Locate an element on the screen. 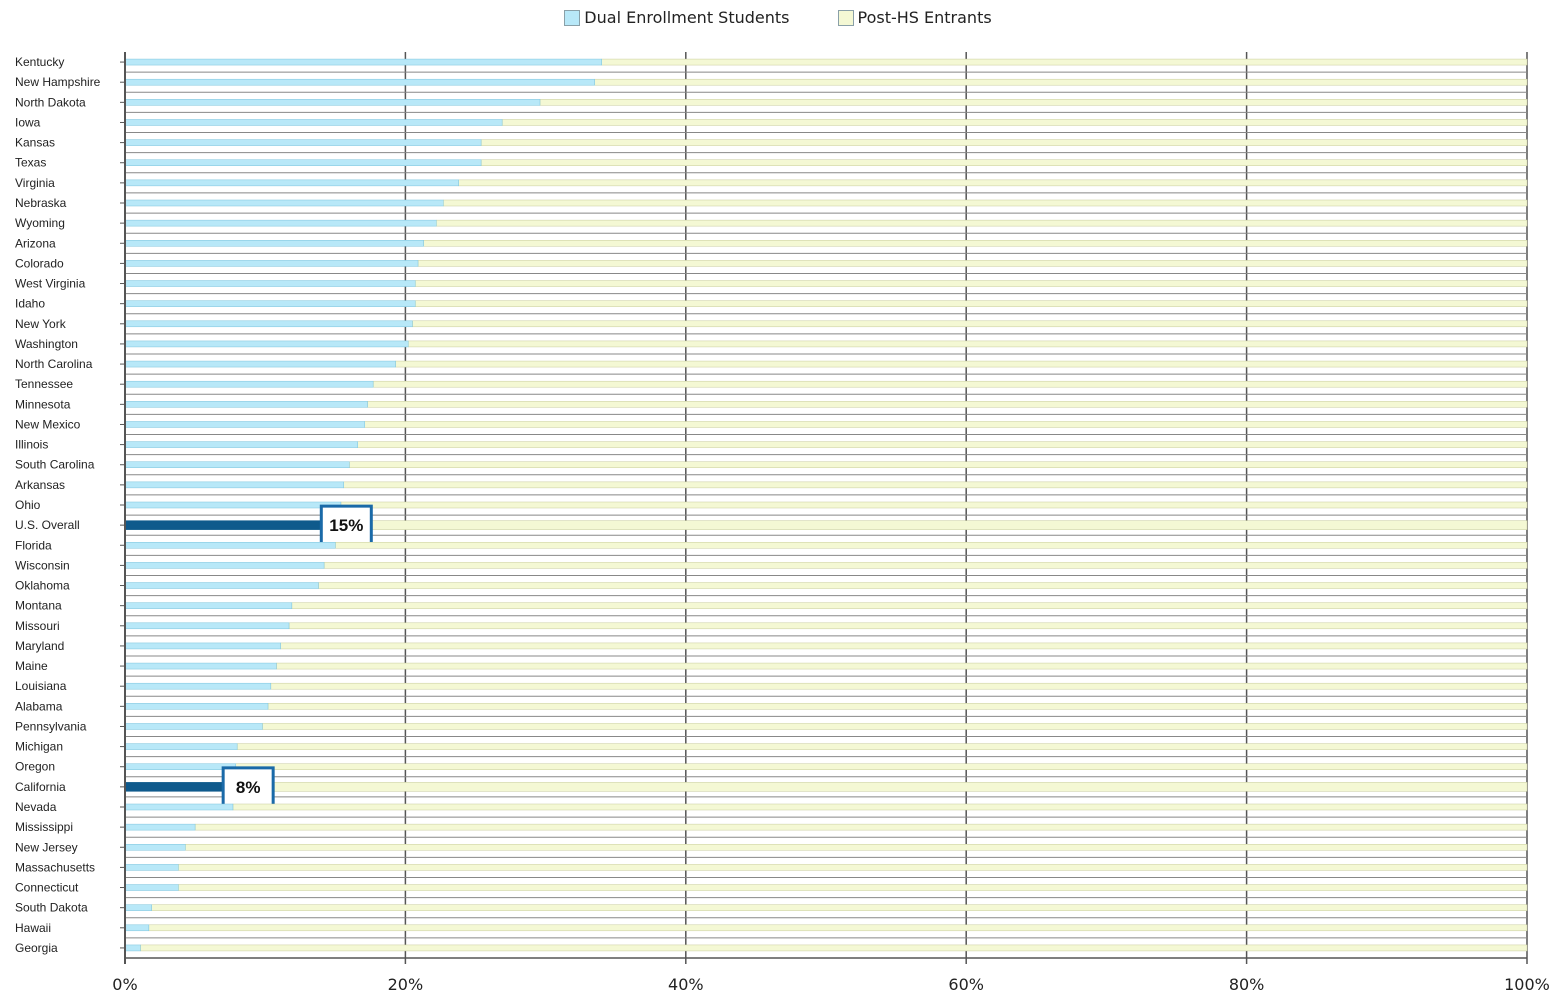 The image size is (1556, 995). y-category-label: Massachusetts is located at coordinates (55, 867).